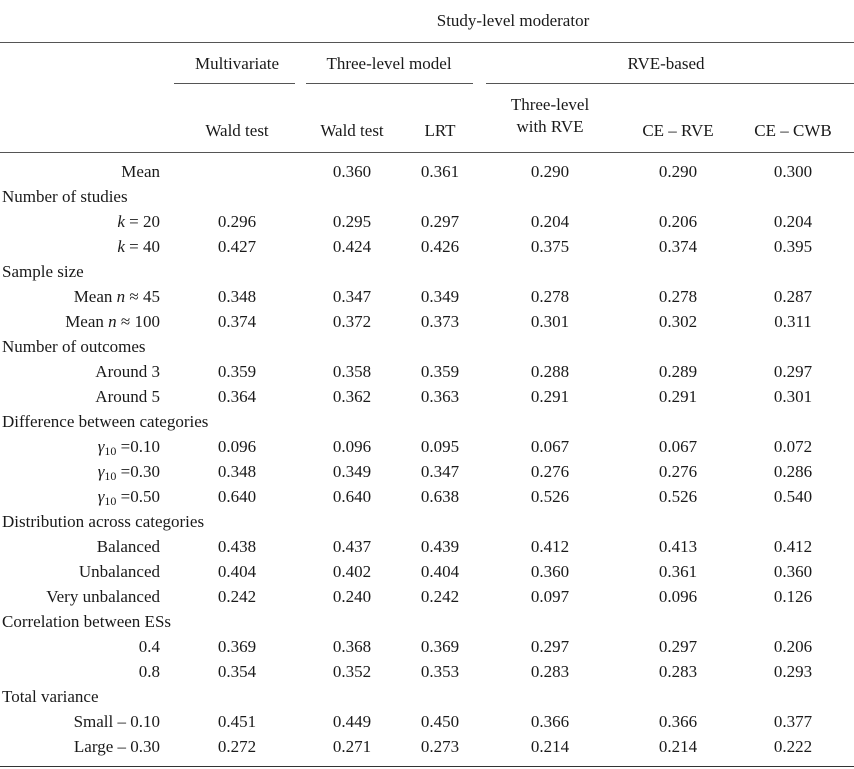 The width and height of the screenshot is (854, 769). Describe the element at coordinates (352, 246) in the screenshot. I see `table-cell: 0.424` at that location.